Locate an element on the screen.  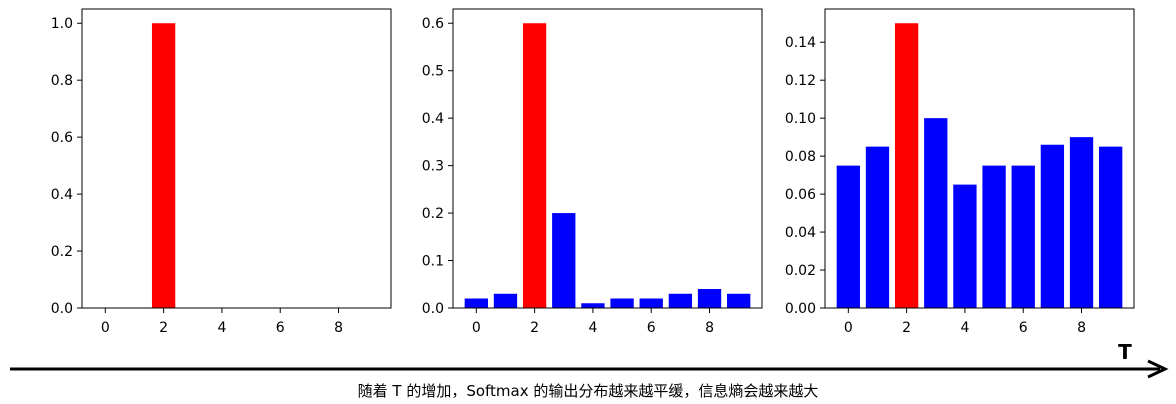
temperature-arrow: T is located at coordinates (589, 359).